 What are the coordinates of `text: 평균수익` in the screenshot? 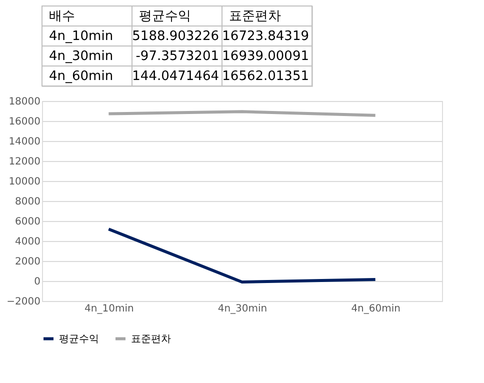 It's located at (165, 16).